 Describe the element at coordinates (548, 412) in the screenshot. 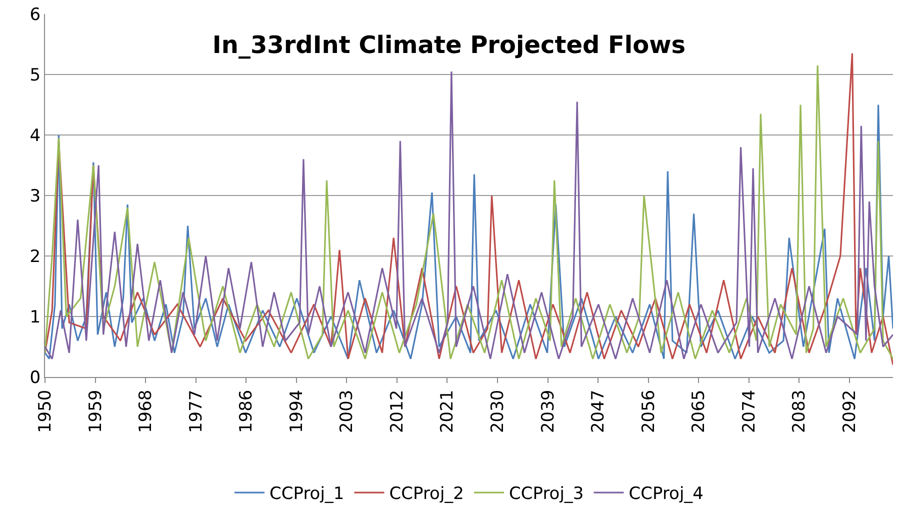

I see `x-tick-label: 2039` at that location.